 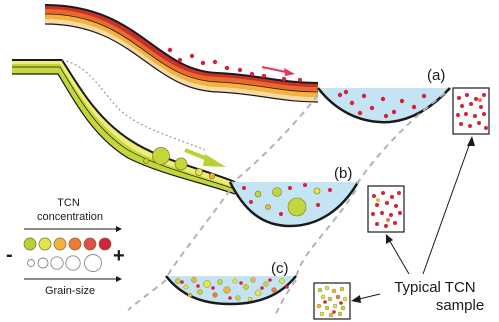 What do you see at coordinates (460, 305) in the screenshot?
I see `sample-label-line-2: sample` at bounding box center [460, 305].